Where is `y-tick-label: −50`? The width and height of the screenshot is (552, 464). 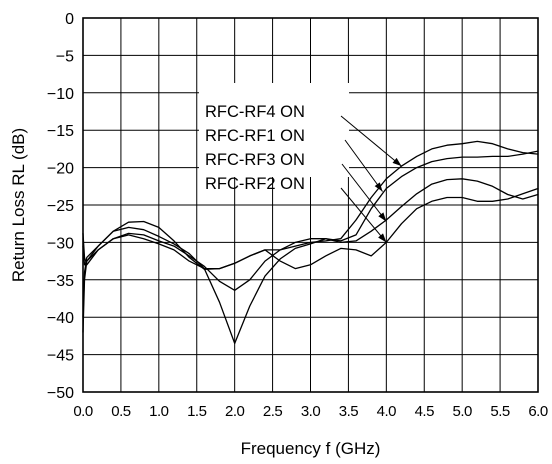
y-tick-label: −50 is located at coordinates (60, 393).